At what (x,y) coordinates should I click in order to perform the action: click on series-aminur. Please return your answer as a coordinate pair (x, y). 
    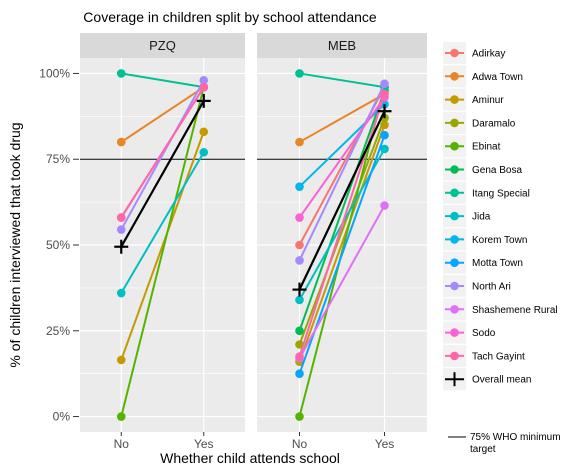
    Looking at the image, I should click on (162, 246).